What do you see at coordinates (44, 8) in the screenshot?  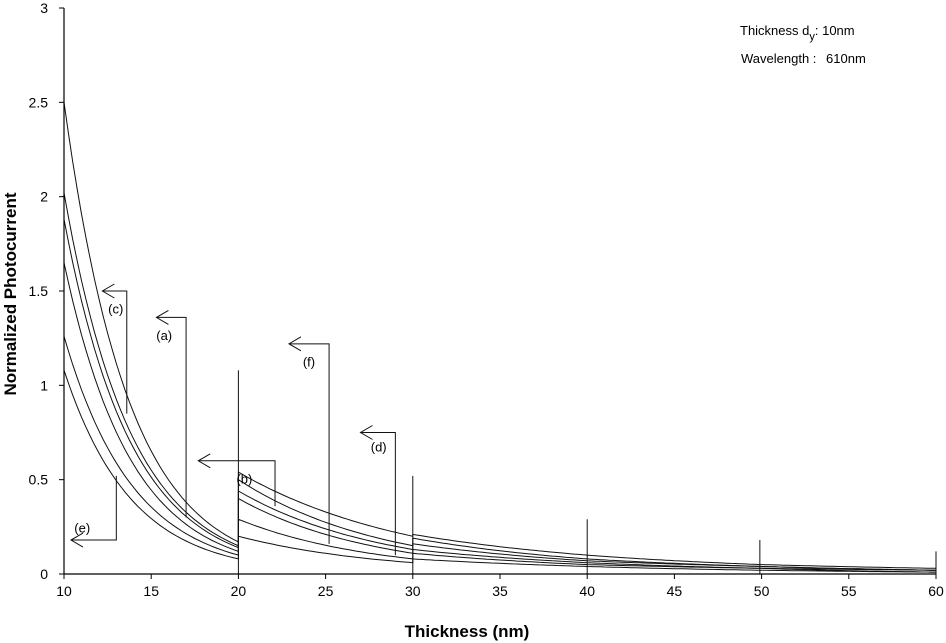 I see `y-tick-label: 3` at bounding box center [44, 8].